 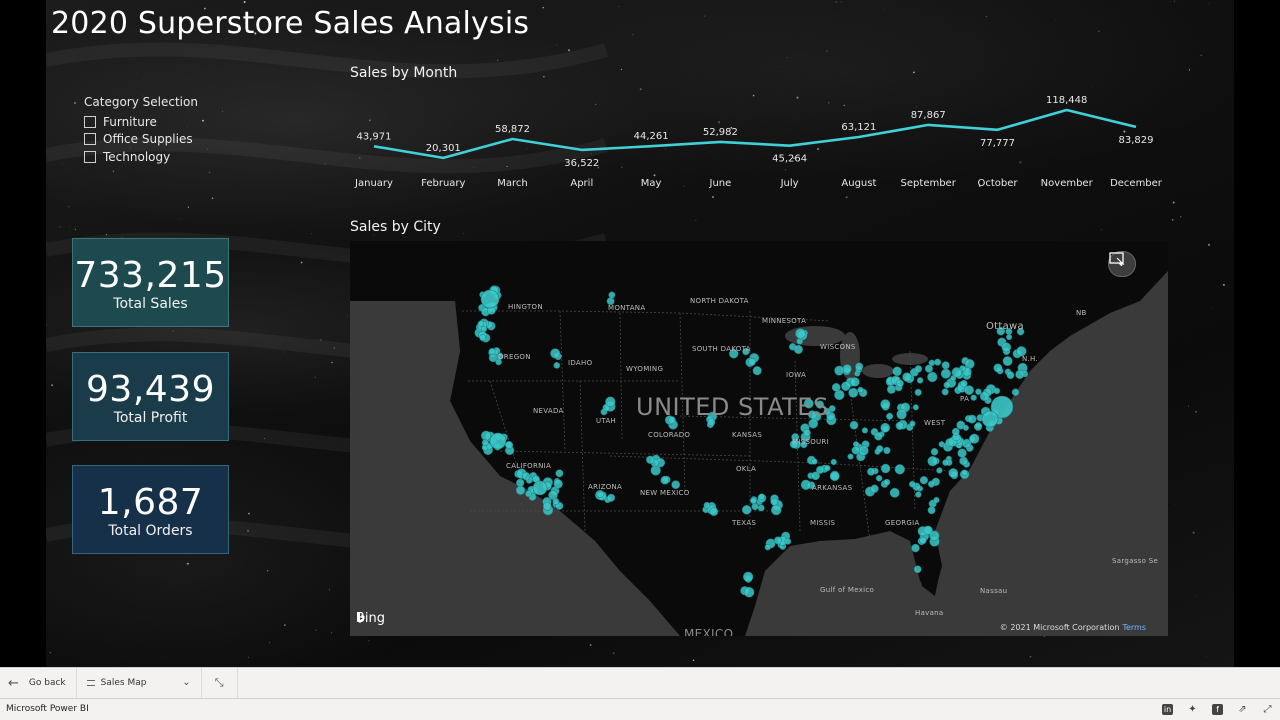 I want to click on terms-link: Terms, so click(x=1134, y=627).